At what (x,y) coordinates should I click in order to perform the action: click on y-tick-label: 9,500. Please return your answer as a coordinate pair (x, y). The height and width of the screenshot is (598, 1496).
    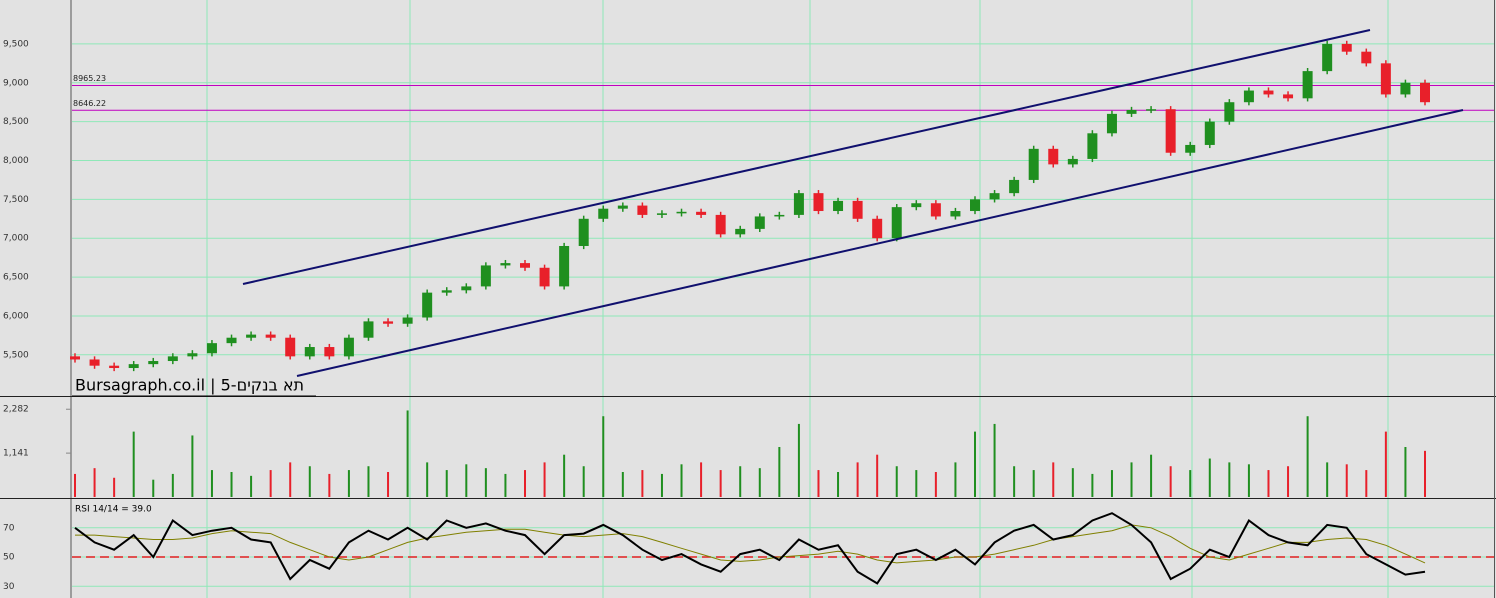
    Looking at the image, I should click on (16, 44).